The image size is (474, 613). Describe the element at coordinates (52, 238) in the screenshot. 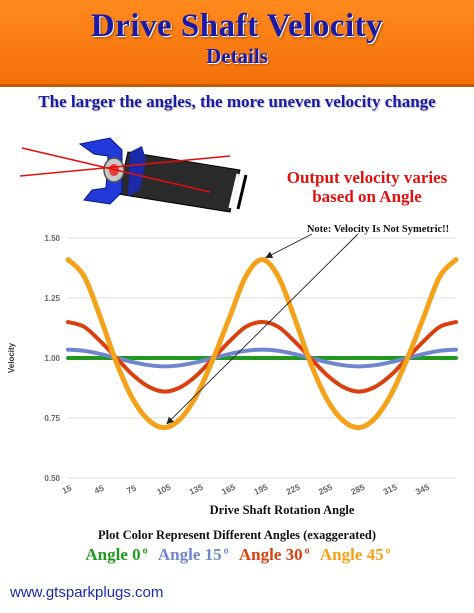

I see `y-tick-label: 1.50` at that location.